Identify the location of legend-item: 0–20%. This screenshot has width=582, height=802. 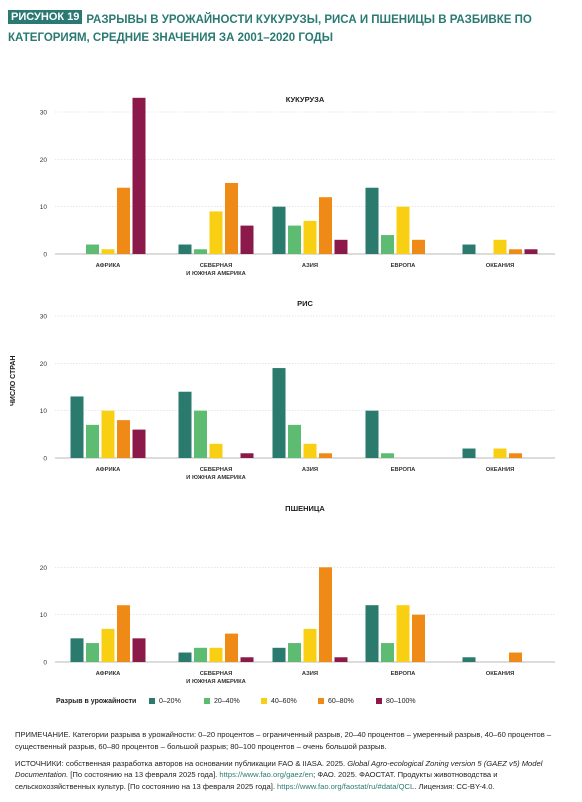
(165, 701).